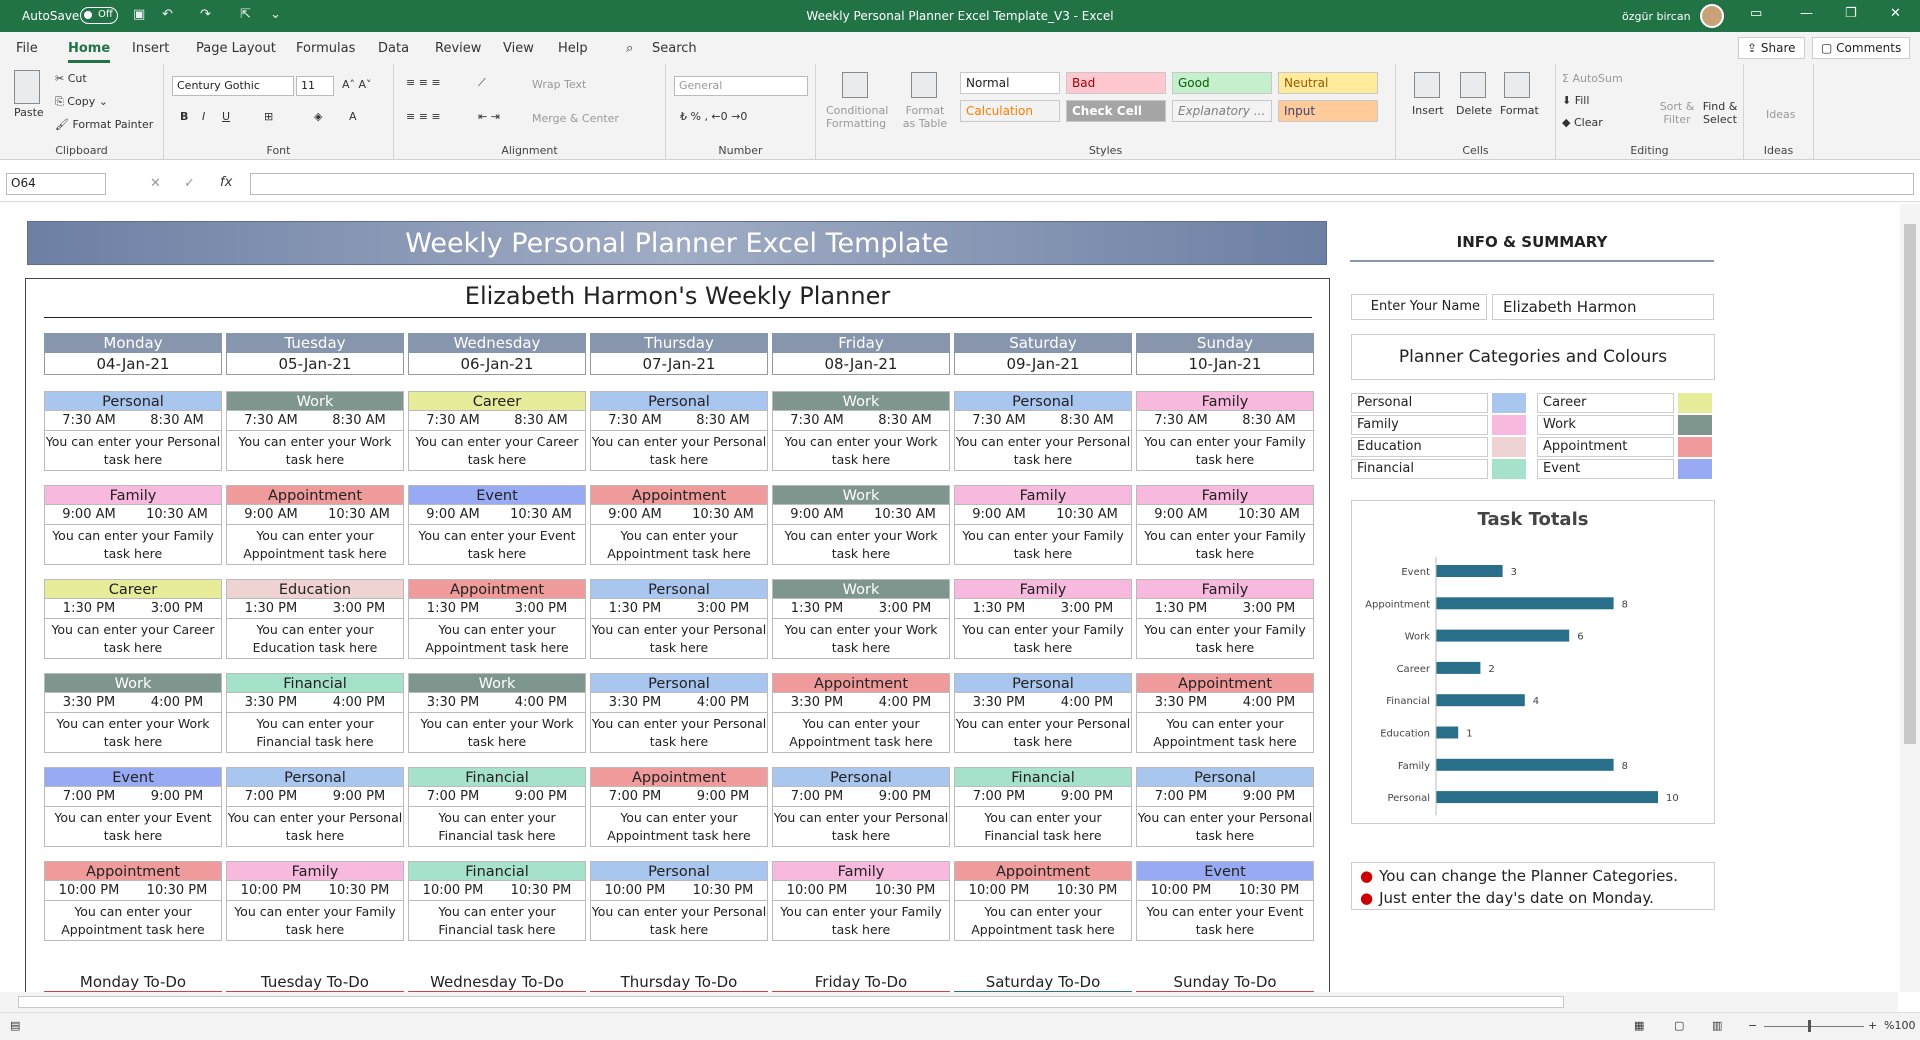 The width and height of the screenshot is (1920, 1040). What do you see at coordinates (1771, 48) in the screenshot?
I see `share-button: ⇪ Share` at bounding box center [1771, 48].